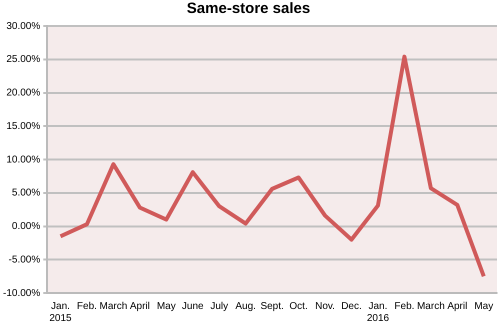  What do you see at coordinates (21, 293) in the screenshot?
I see `y-tick-label: -10.00%` at bounding box center [21, 293].